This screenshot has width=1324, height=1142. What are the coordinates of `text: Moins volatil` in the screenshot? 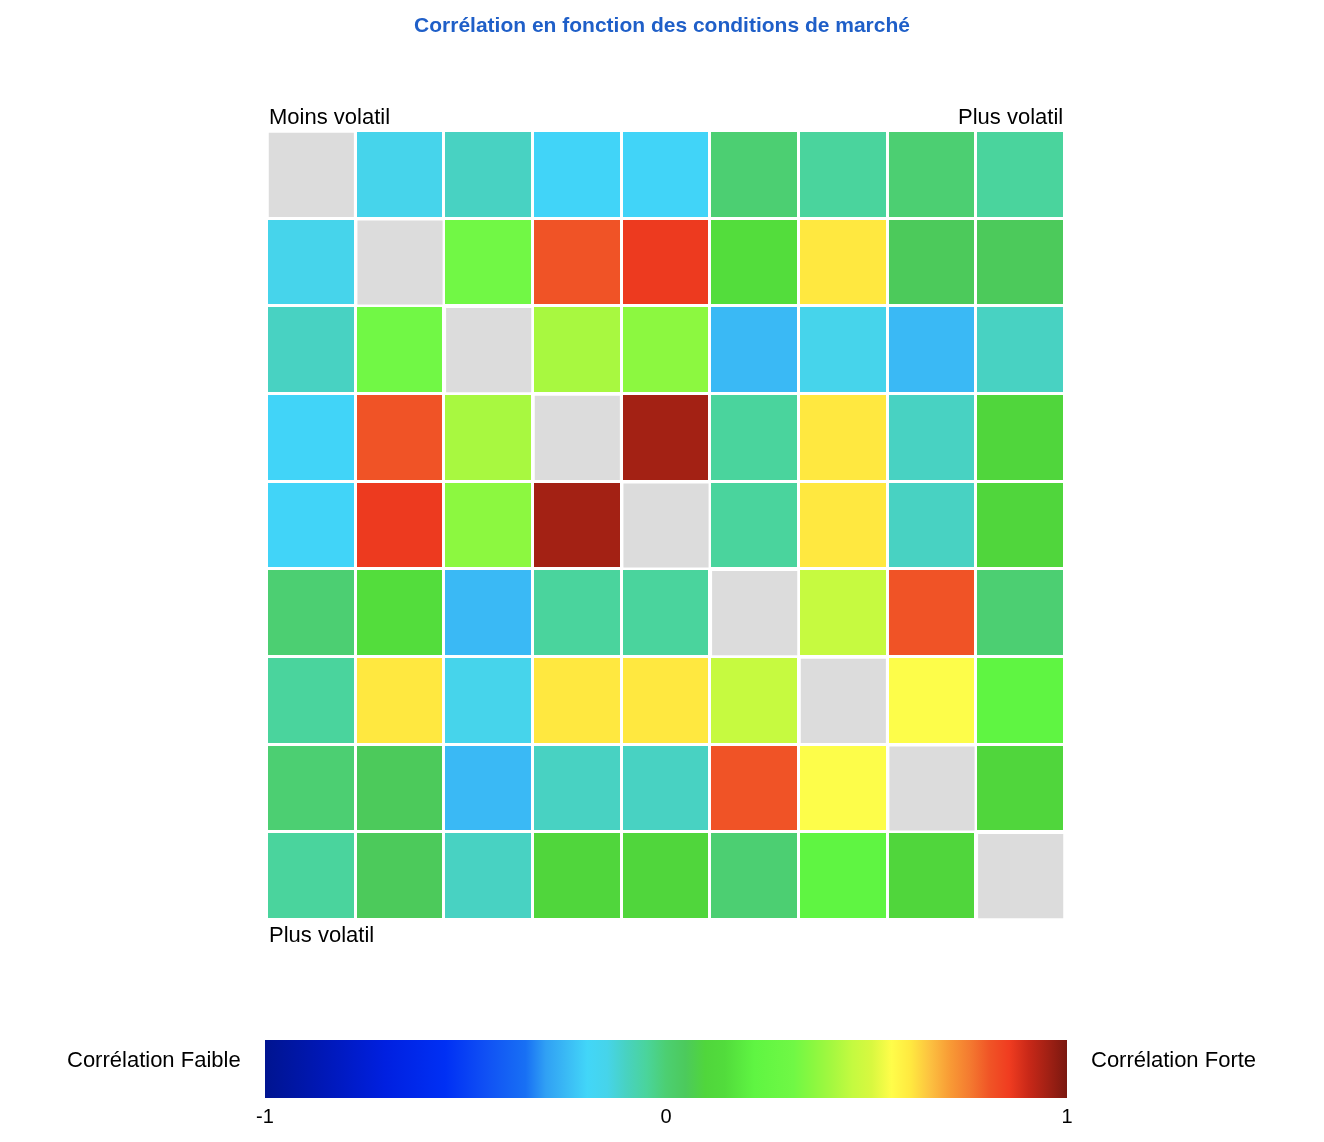 It's located at (330, 116).